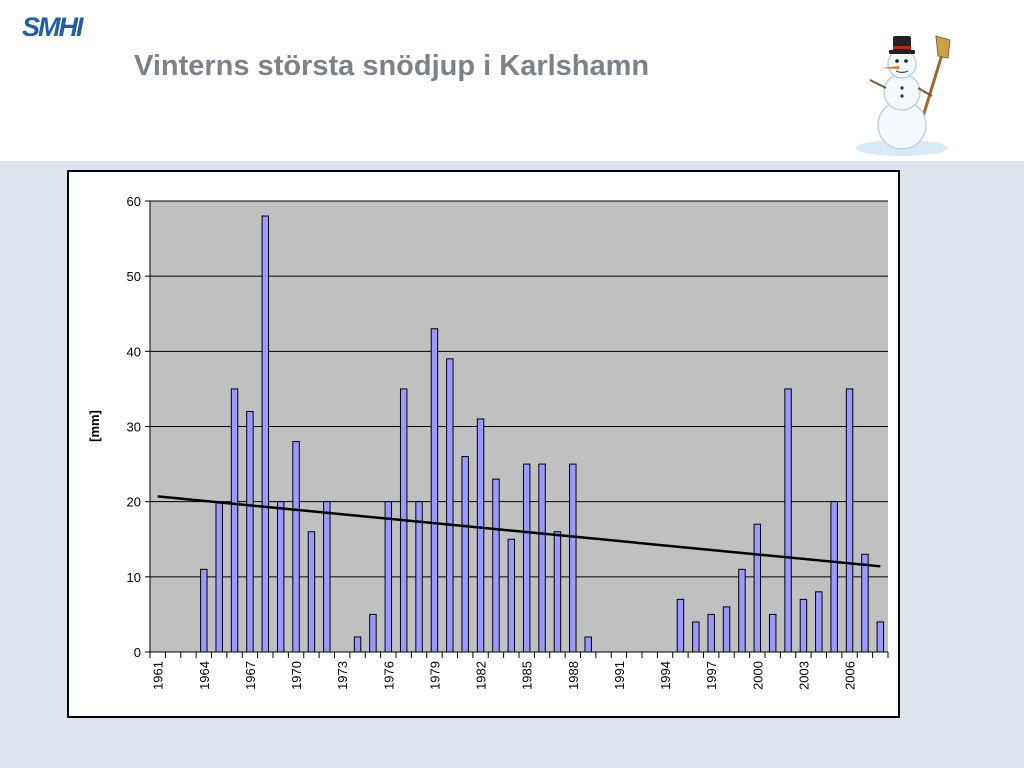  I want to click on x-tick-label: 1961, so click(158, 675).